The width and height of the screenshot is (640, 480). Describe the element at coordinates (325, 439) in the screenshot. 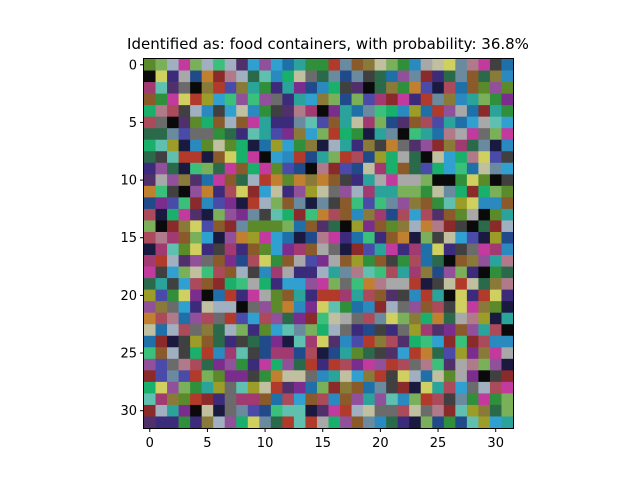

I see `x-axis-ticks: 0 5 10 15 20 25 30` at that location.